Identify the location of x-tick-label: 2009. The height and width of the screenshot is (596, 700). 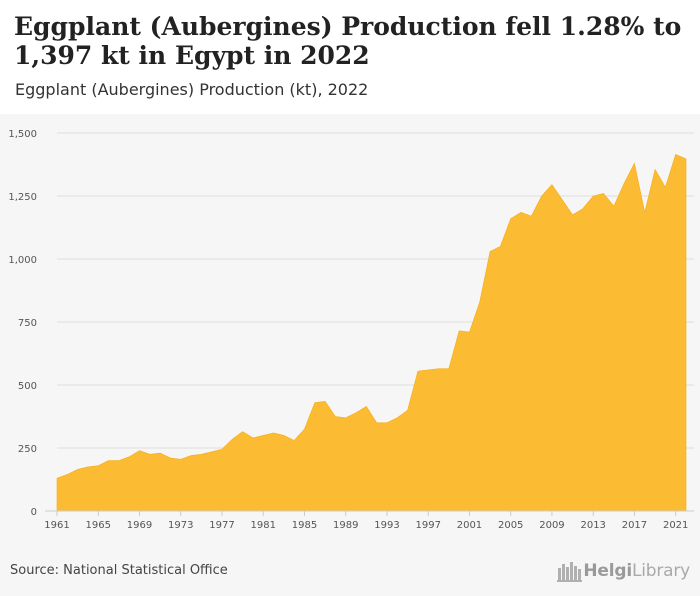
(551, 525).